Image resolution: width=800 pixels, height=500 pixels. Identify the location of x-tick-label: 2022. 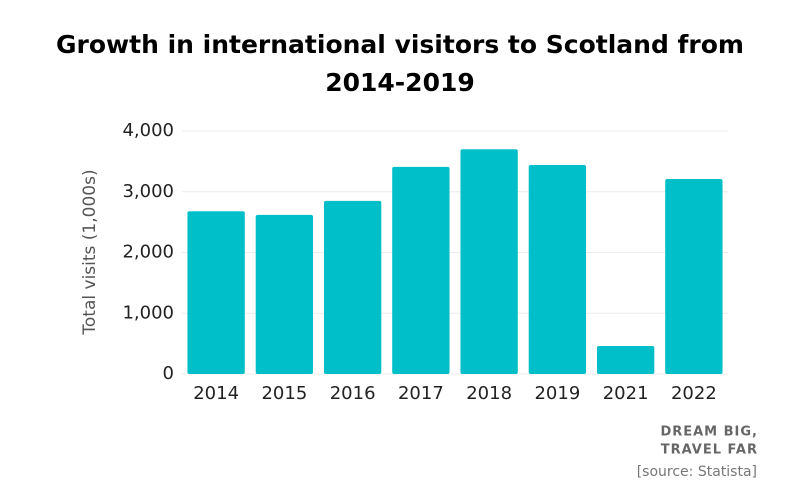
(694, 393).